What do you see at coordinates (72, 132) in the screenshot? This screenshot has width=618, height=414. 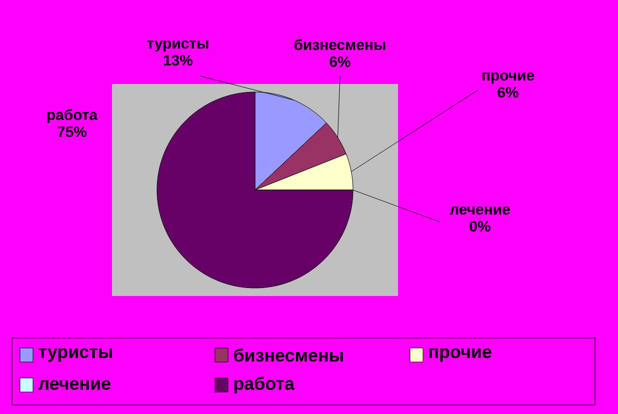 I see `data-label: 75%` at bounding box center [72, 132].